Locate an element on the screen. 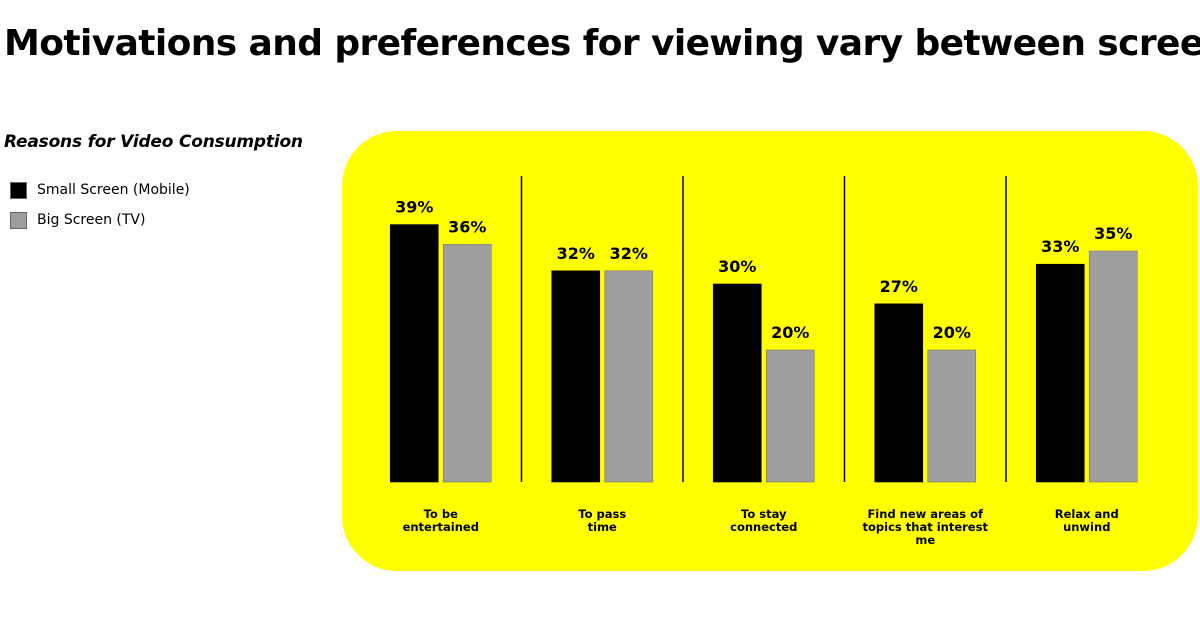 The height and width of the screenshot is (630, 1200). category-label: To stay connected is located at coordinates (763, 520).